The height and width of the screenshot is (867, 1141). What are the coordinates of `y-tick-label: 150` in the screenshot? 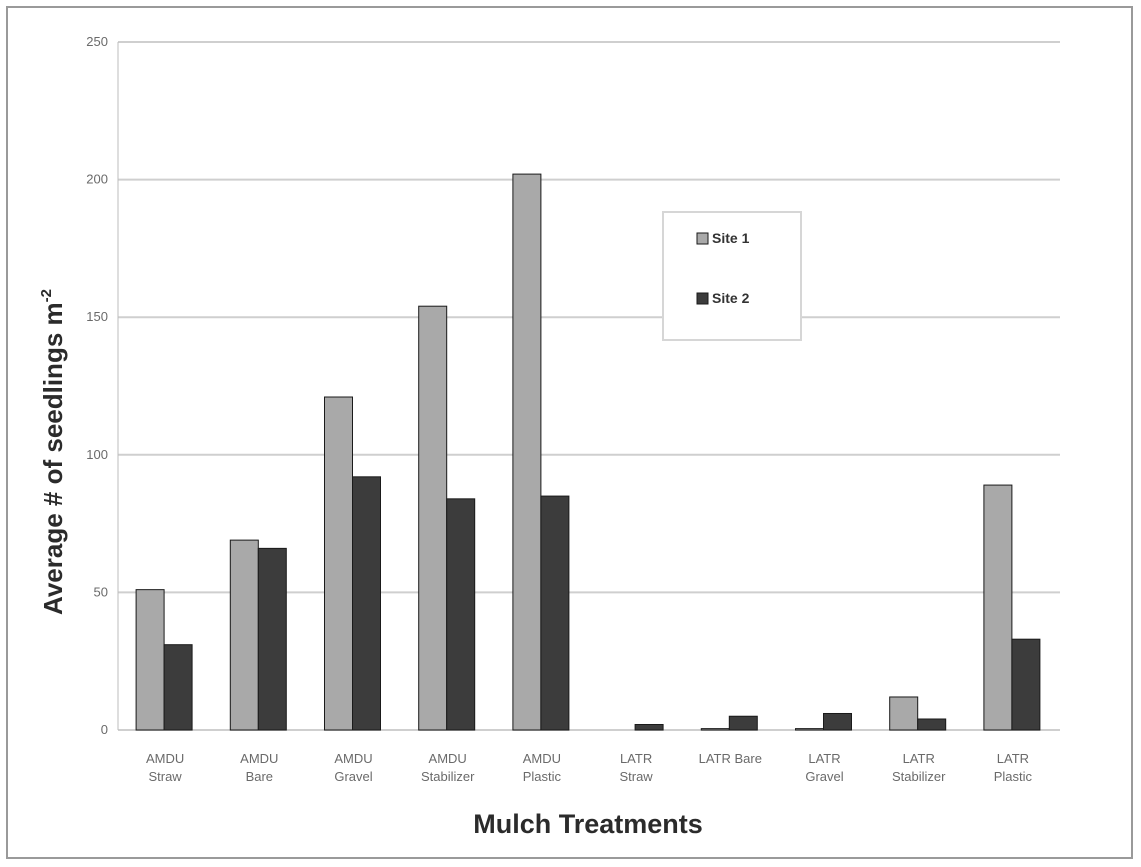 It's located at (97, 316).